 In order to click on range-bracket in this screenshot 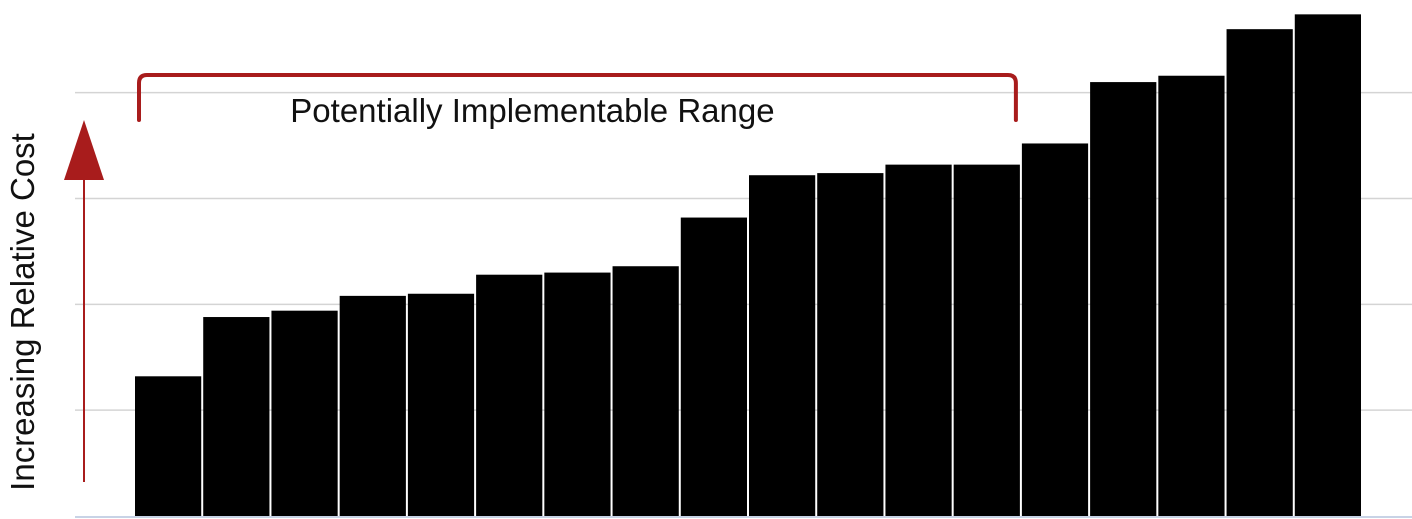, I will do `click(577, 97)`.